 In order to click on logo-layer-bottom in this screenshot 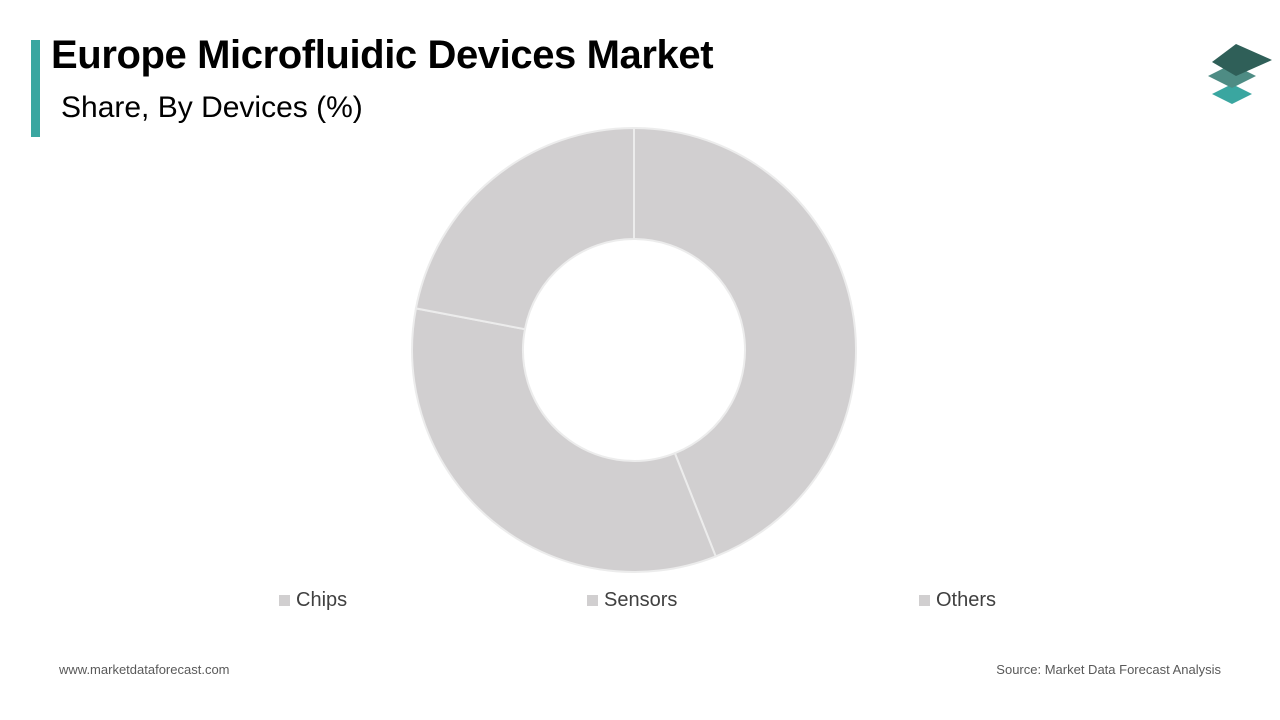, I will do `click(1232, 94)`.